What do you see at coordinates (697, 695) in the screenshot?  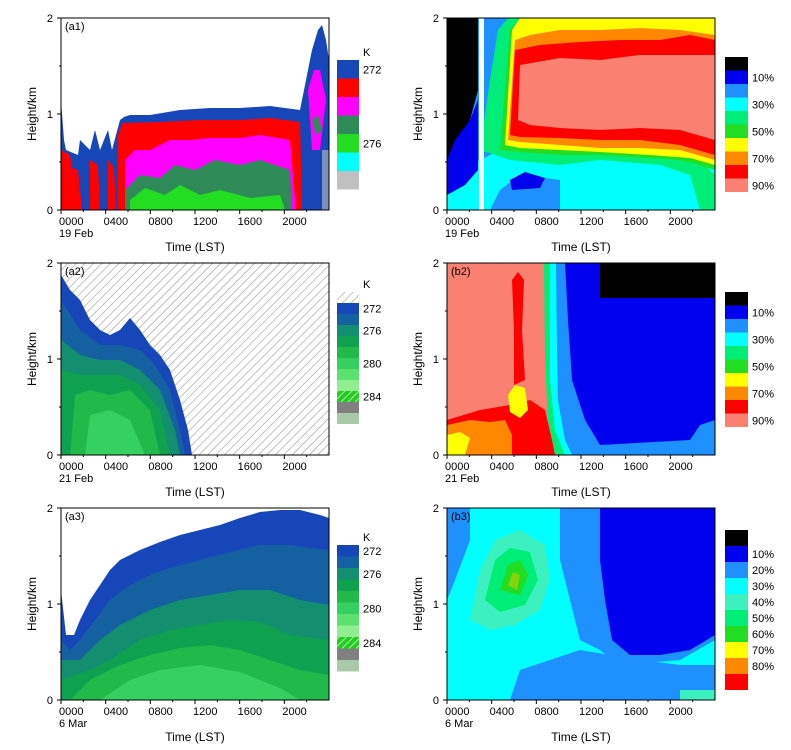 I see `rh-band-teal-bottom` at bounding box center [697, 695].